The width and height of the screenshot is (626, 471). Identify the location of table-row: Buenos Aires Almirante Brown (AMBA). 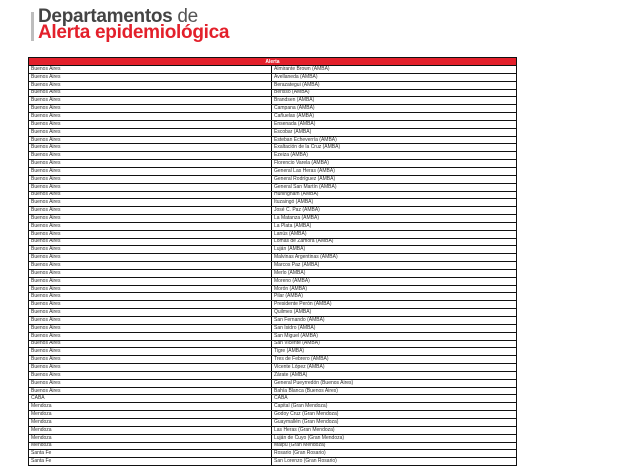
(272, 69).